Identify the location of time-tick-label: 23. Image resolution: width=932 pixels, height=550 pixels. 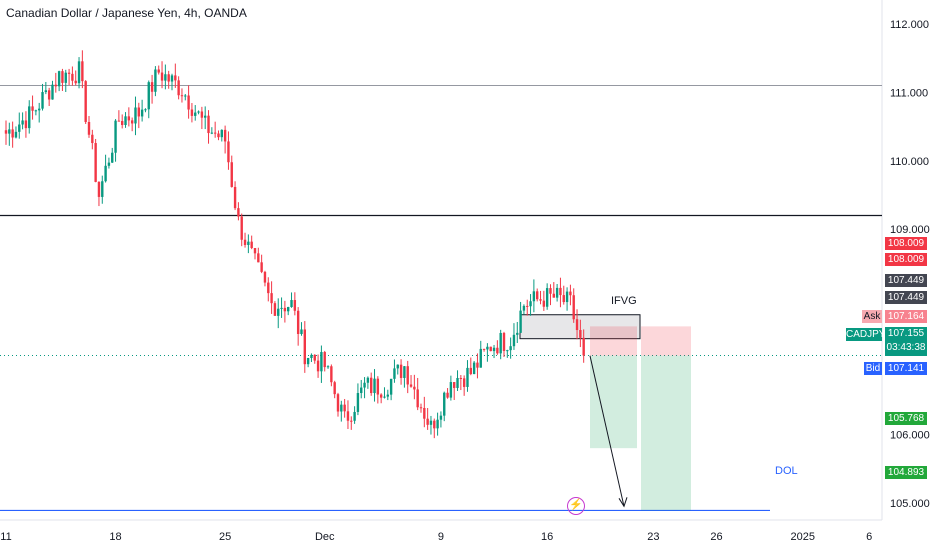
(653, 537).